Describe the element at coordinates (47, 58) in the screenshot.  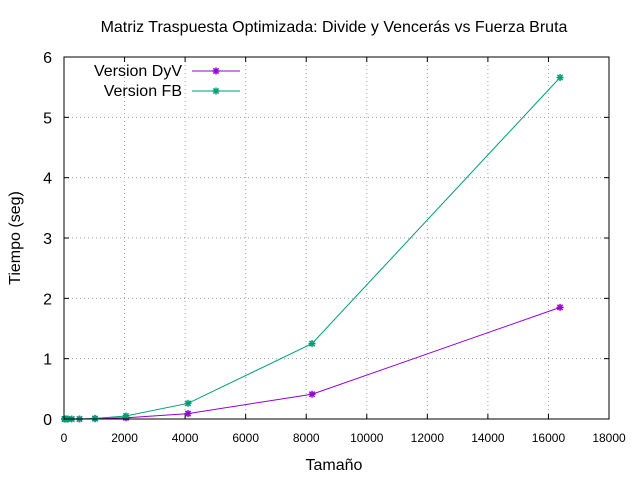
I see `y-tick-label: 6` at that location.